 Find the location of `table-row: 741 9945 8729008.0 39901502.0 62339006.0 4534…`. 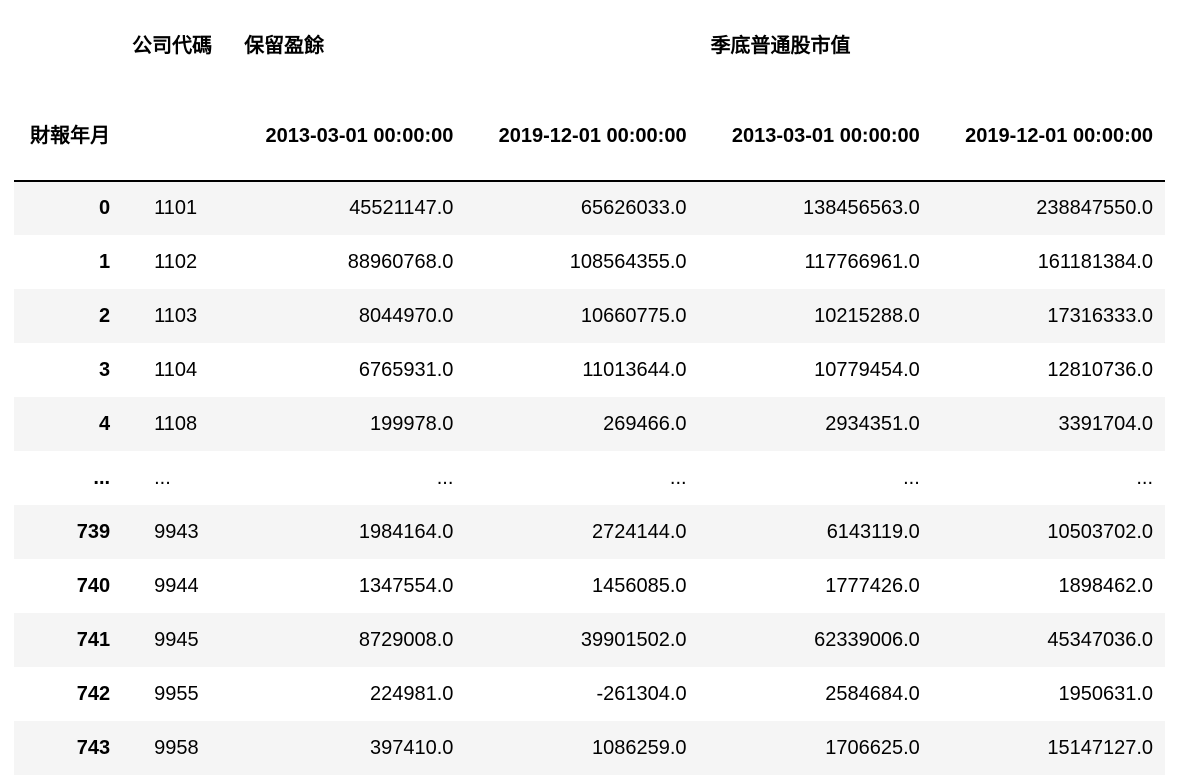

table-row: 741 9945 8729008.0 39901502.0 62339006.0 4534… is located at coordinates (589, 640).